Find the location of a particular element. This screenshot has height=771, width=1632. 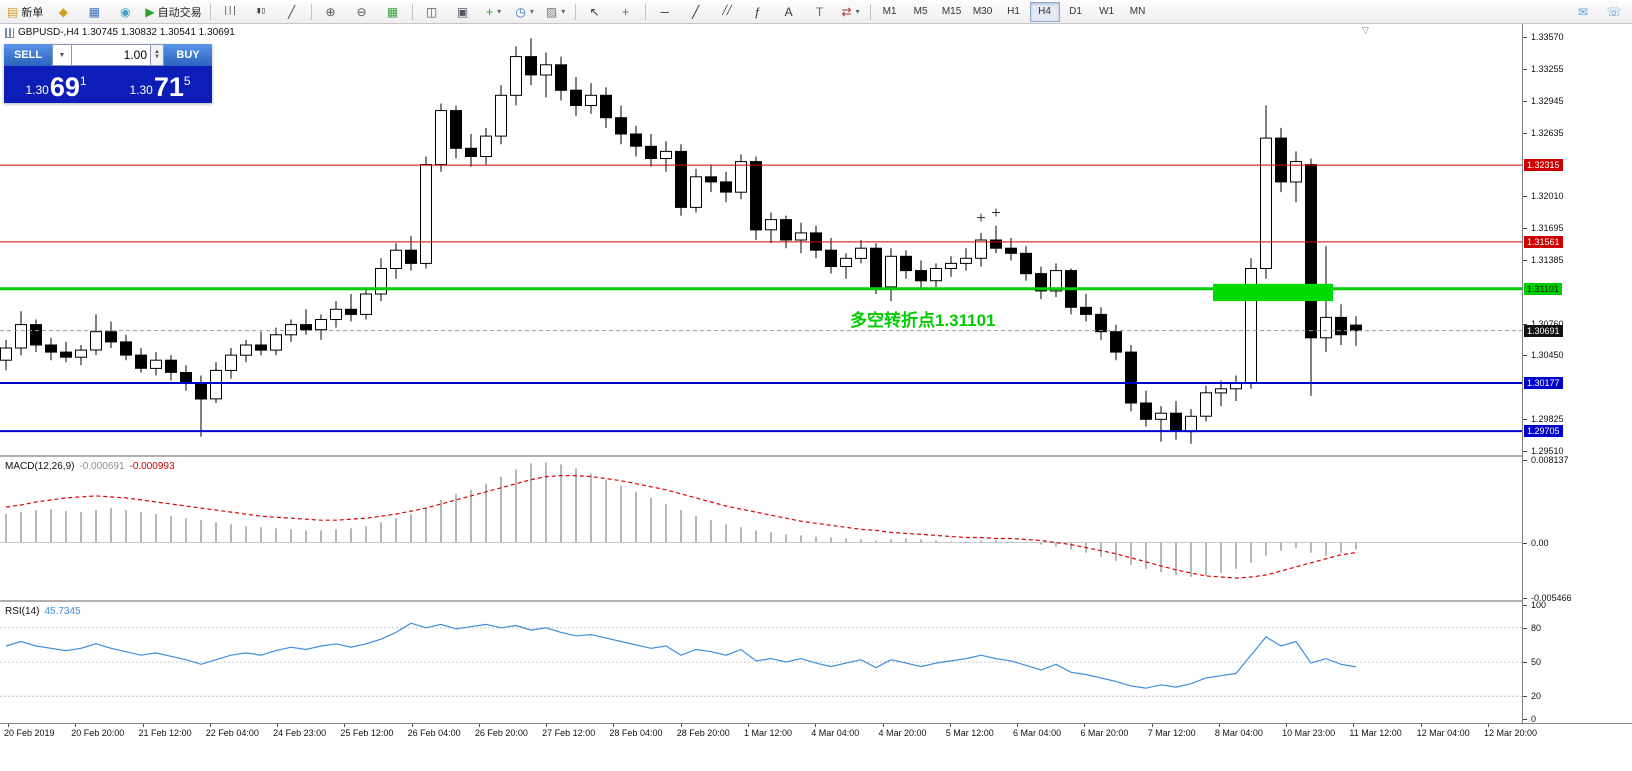

sell-button: SELL is located at coordinates (28, 55).